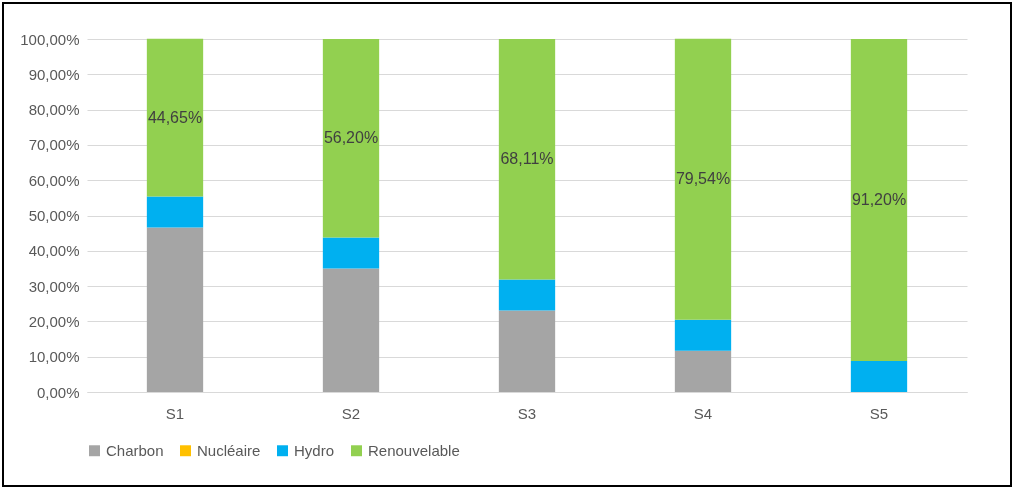 The height and width of the screenshot is (489, 1014). I want to click on legend-label: Hydro, so click(314, 450).